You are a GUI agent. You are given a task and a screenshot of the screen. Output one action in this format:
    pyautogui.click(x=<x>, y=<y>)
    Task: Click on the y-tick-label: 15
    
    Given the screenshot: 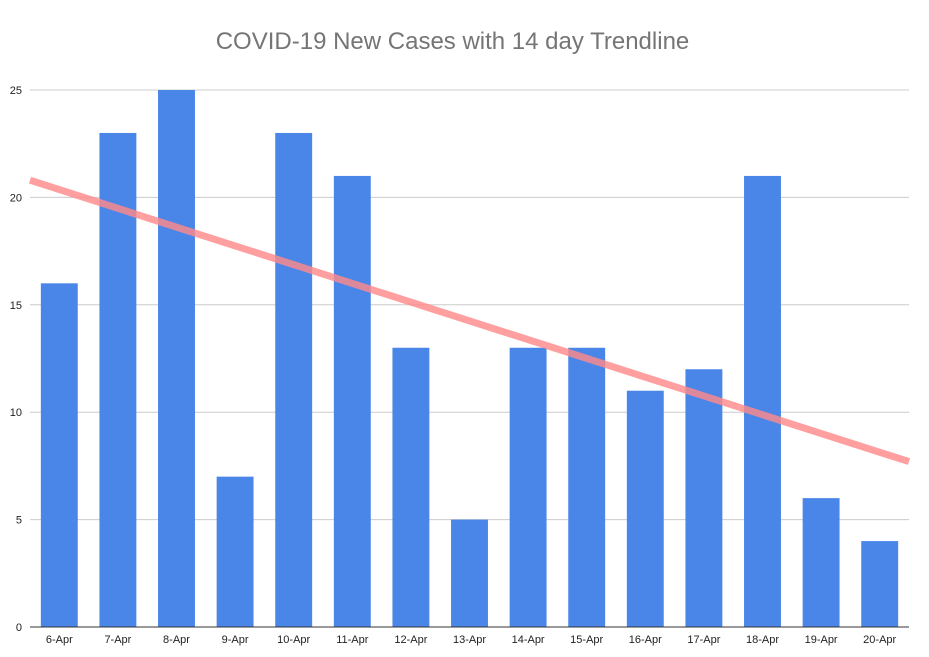 What is the action you would take?
    pyautogui.click(x=16, y=306)
    